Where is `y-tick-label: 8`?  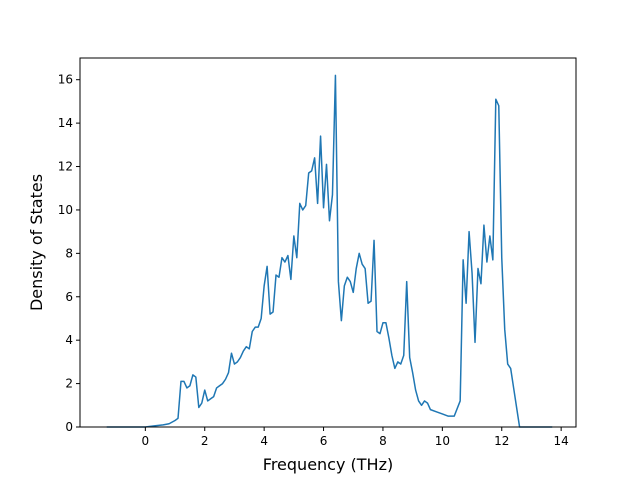
y-tick-label: 8 is located at coordinates (69, 253).